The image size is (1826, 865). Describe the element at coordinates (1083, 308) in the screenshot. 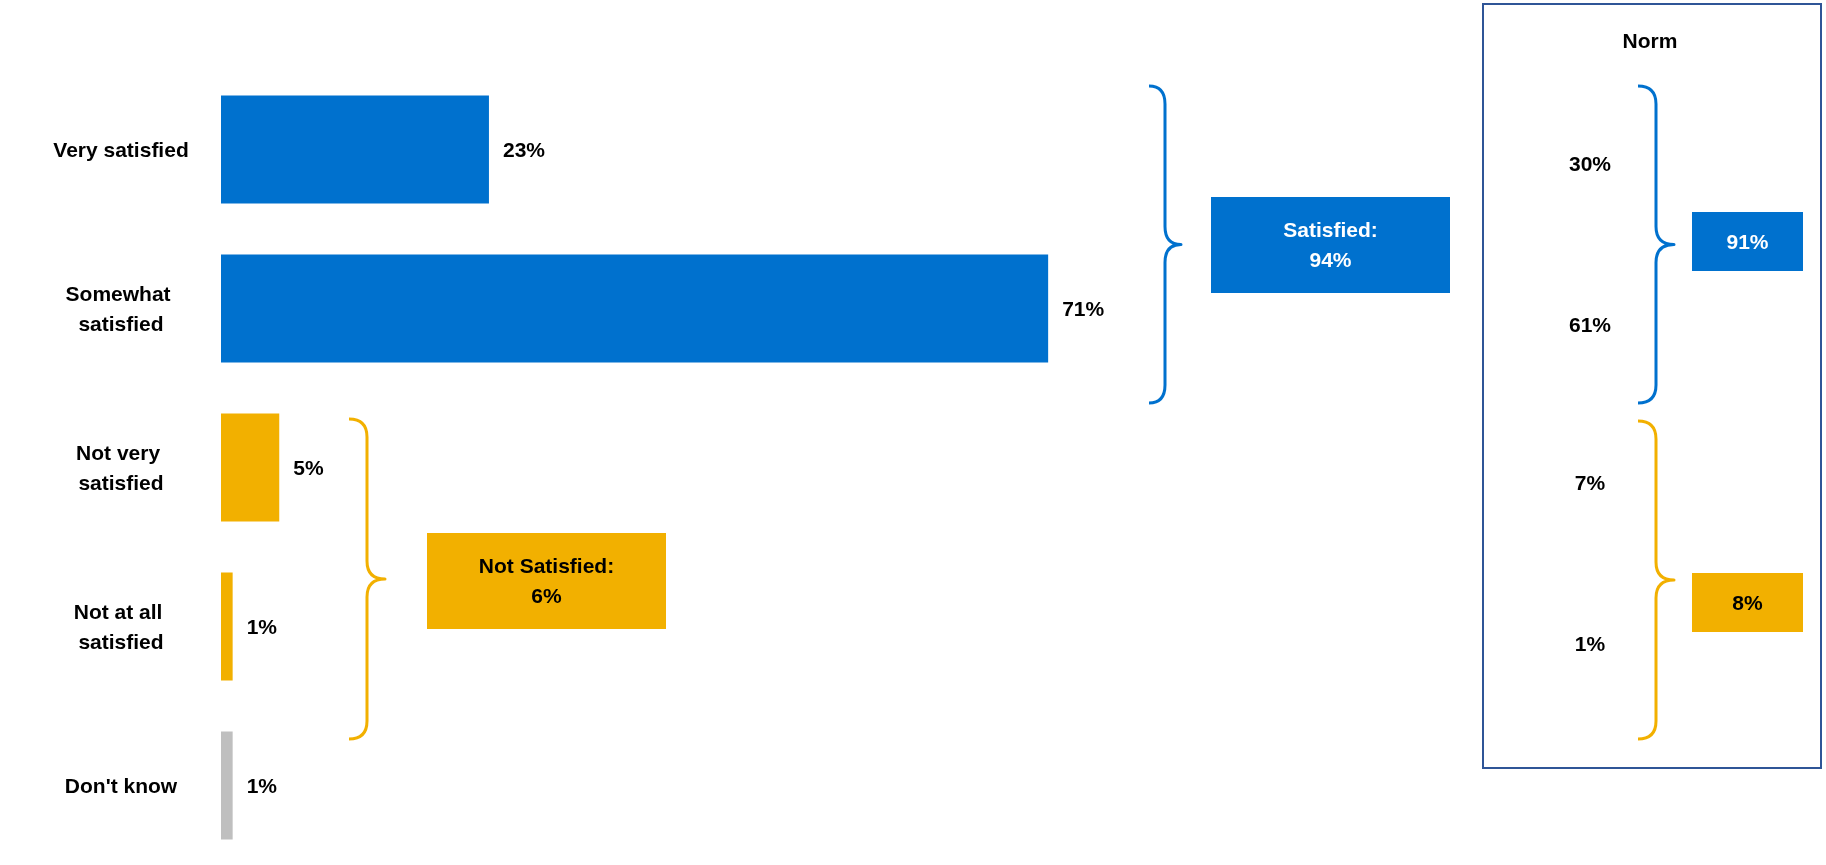

I see `data-label: 71%` at that location.